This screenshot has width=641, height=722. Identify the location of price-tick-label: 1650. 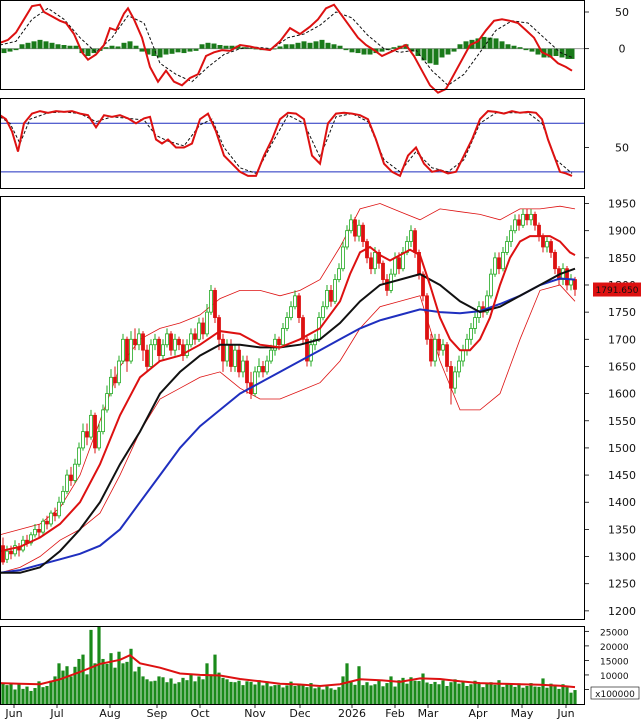
(622, 366).